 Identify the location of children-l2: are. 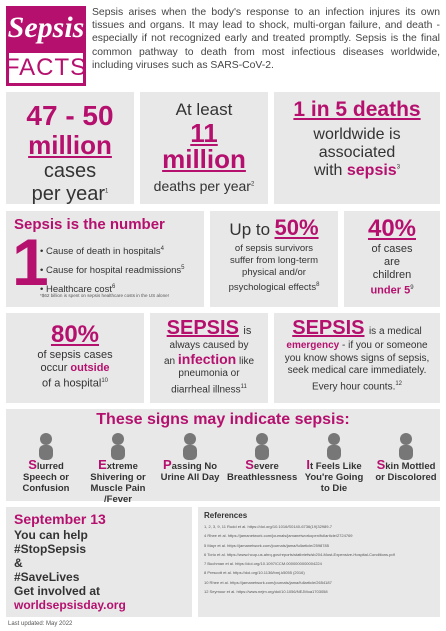
(392, 262).